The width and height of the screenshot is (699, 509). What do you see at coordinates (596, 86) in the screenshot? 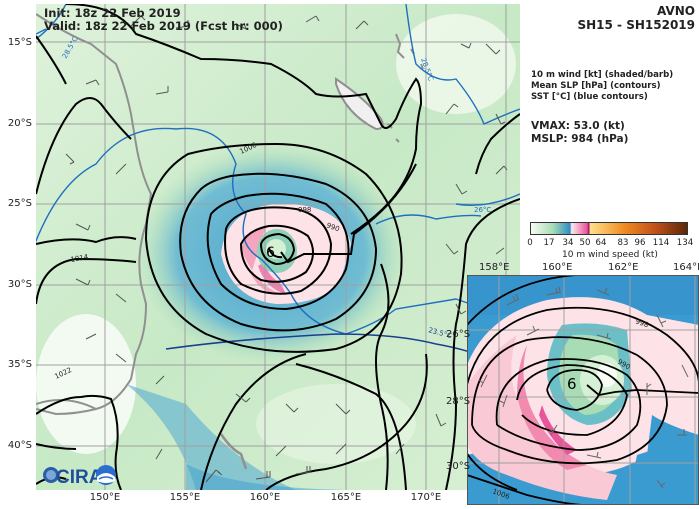
I see `legend-slp: Mean SLP [hPa] (contours)` at bounding box center [596, 86].